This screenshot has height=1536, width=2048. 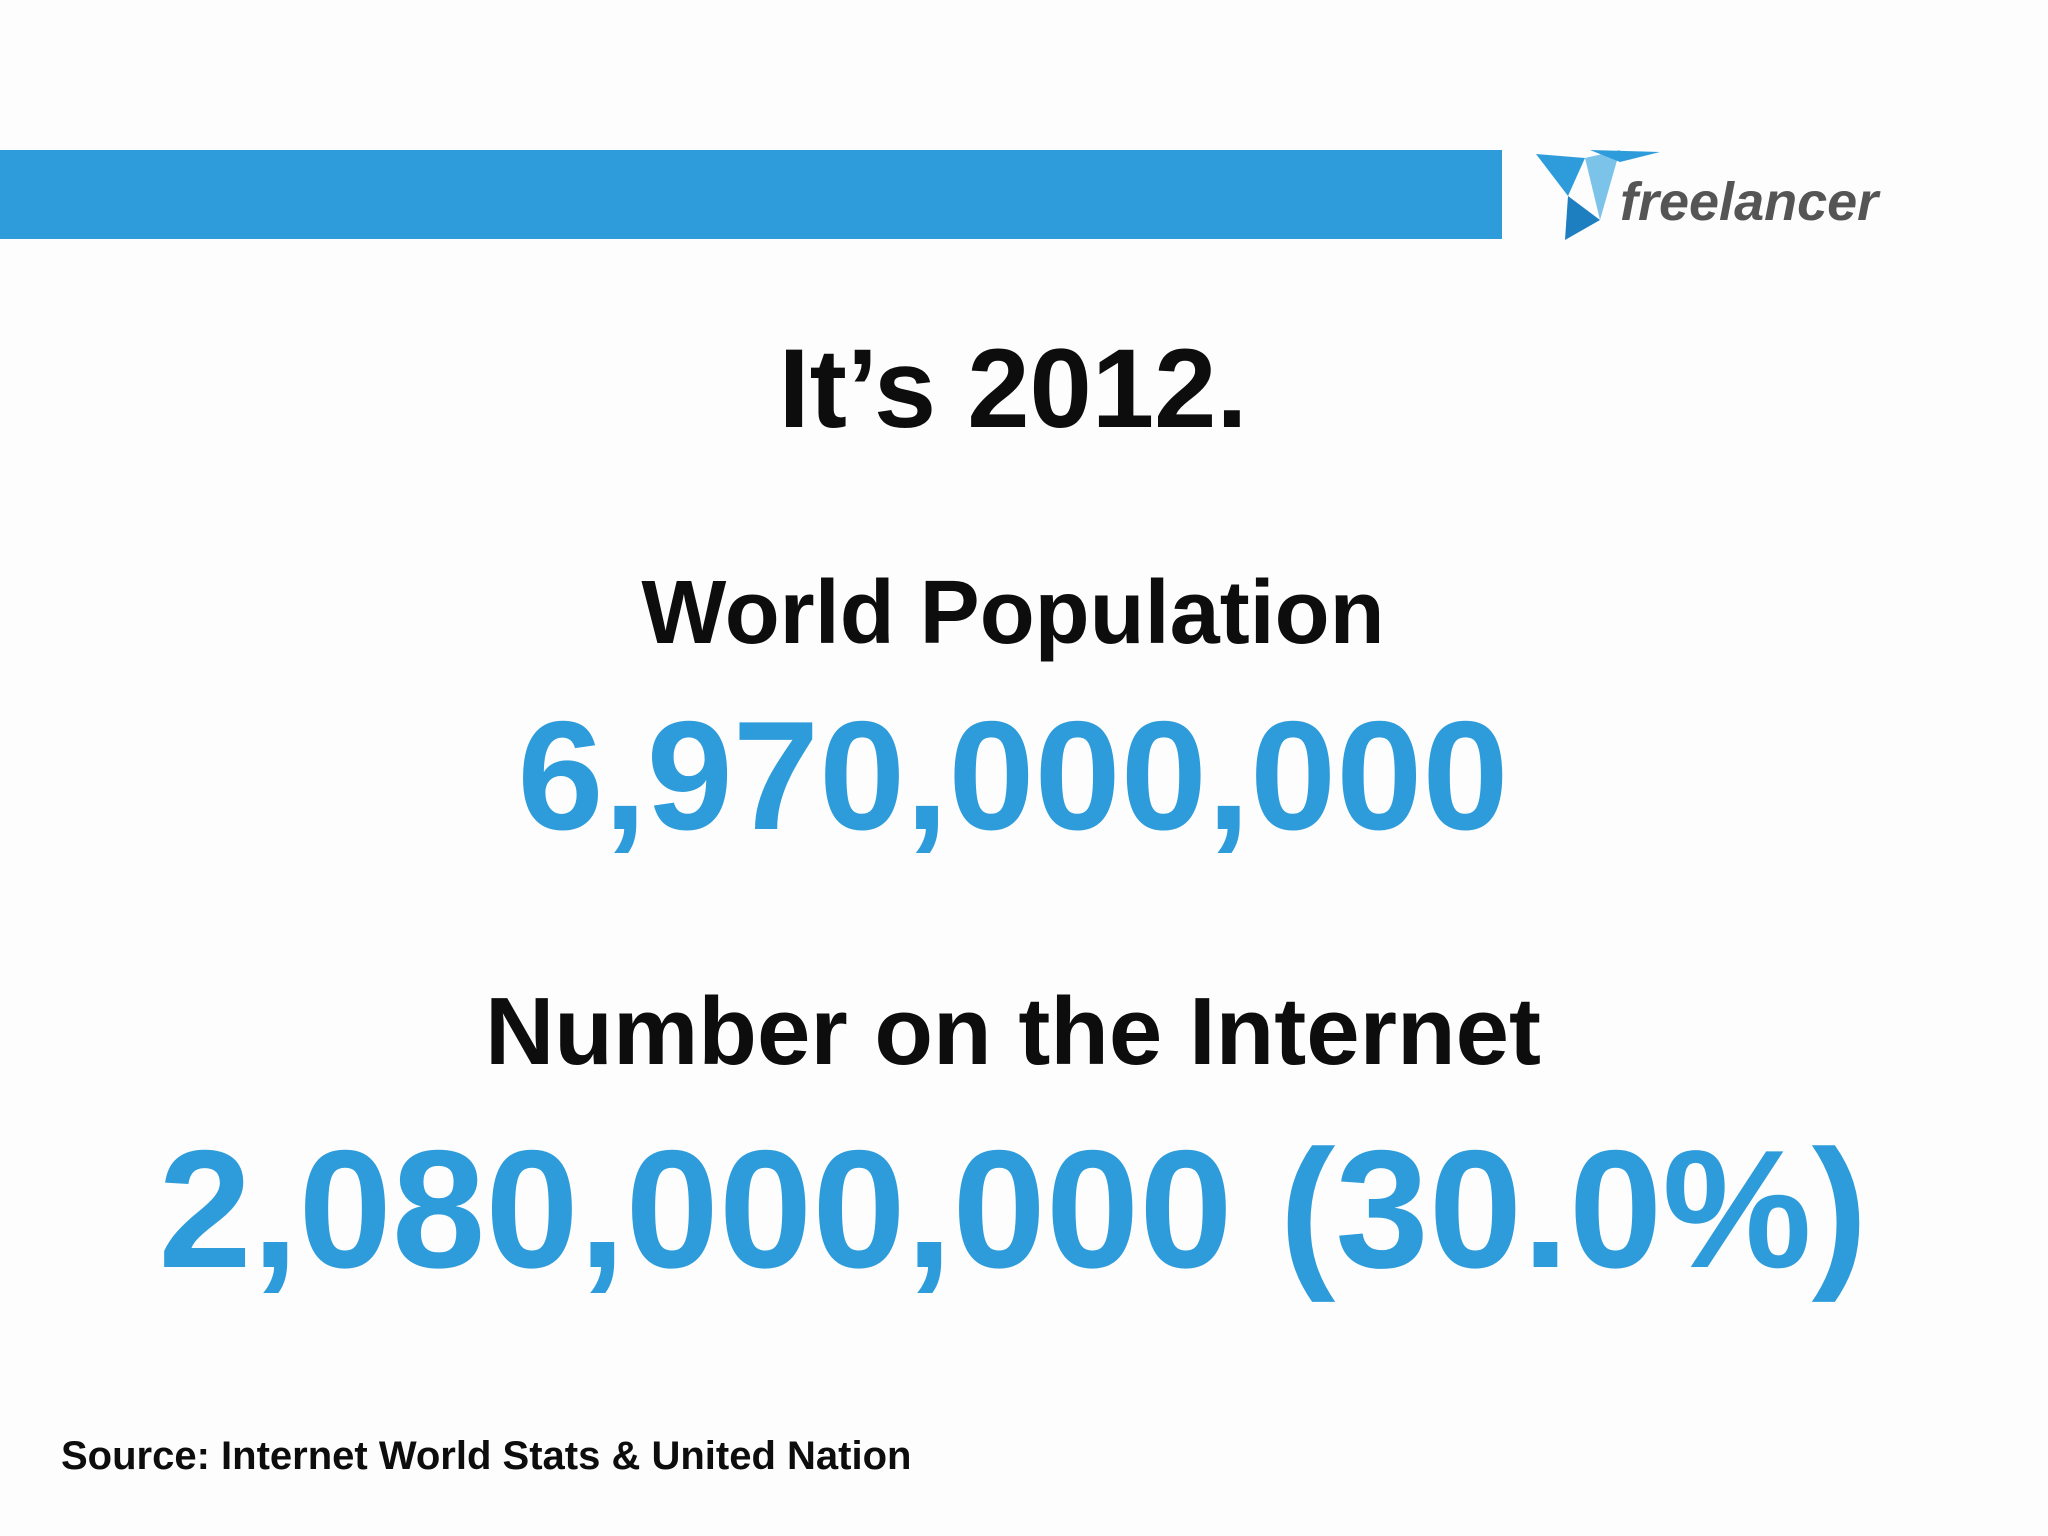 What do you see at coordinates (1012, 1209) in the screenshot?
I see `stat-value: 2,080,000,000 (30.0%)` at bounding box center [1012, 1209].